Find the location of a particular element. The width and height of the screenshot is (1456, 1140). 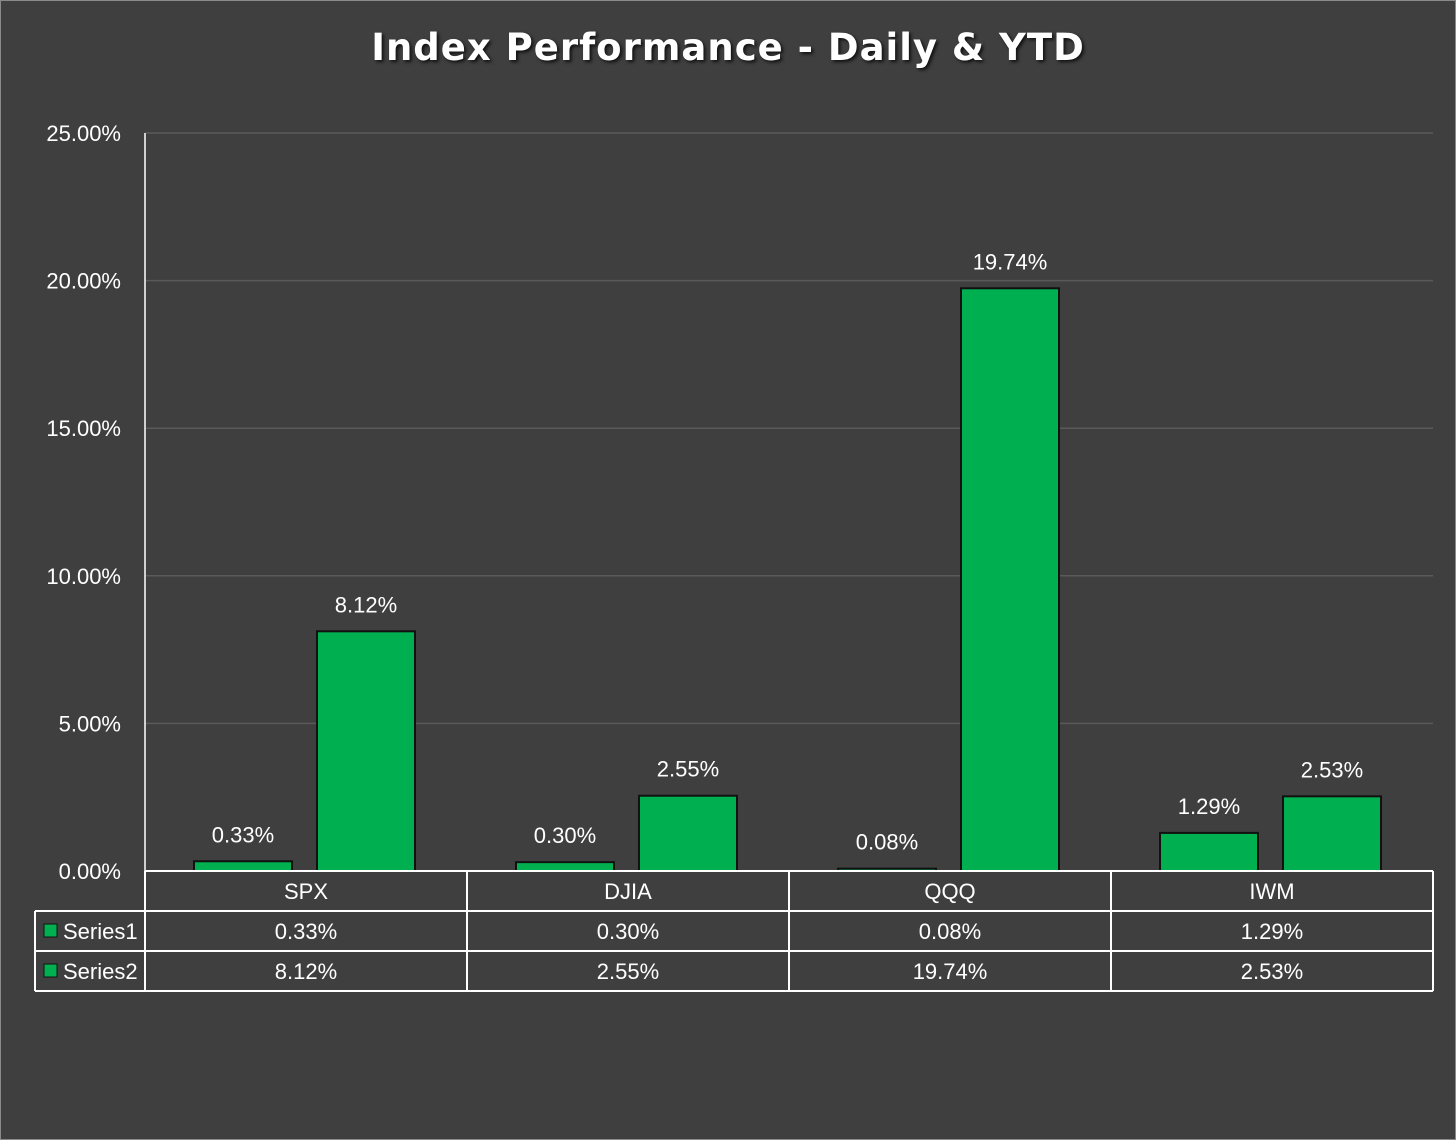

legend-label: Series2 is located at coordinates (100, 971).